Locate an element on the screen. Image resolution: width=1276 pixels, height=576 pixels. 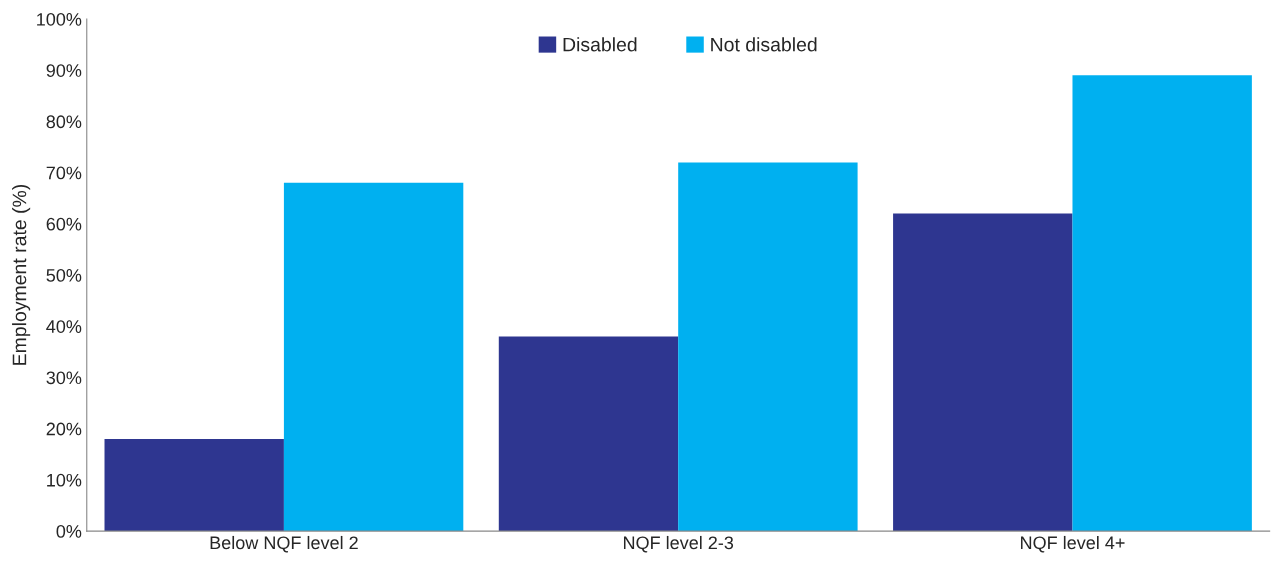
y-axis-title: Employment rate (%) is located at coordinates (21, 274).